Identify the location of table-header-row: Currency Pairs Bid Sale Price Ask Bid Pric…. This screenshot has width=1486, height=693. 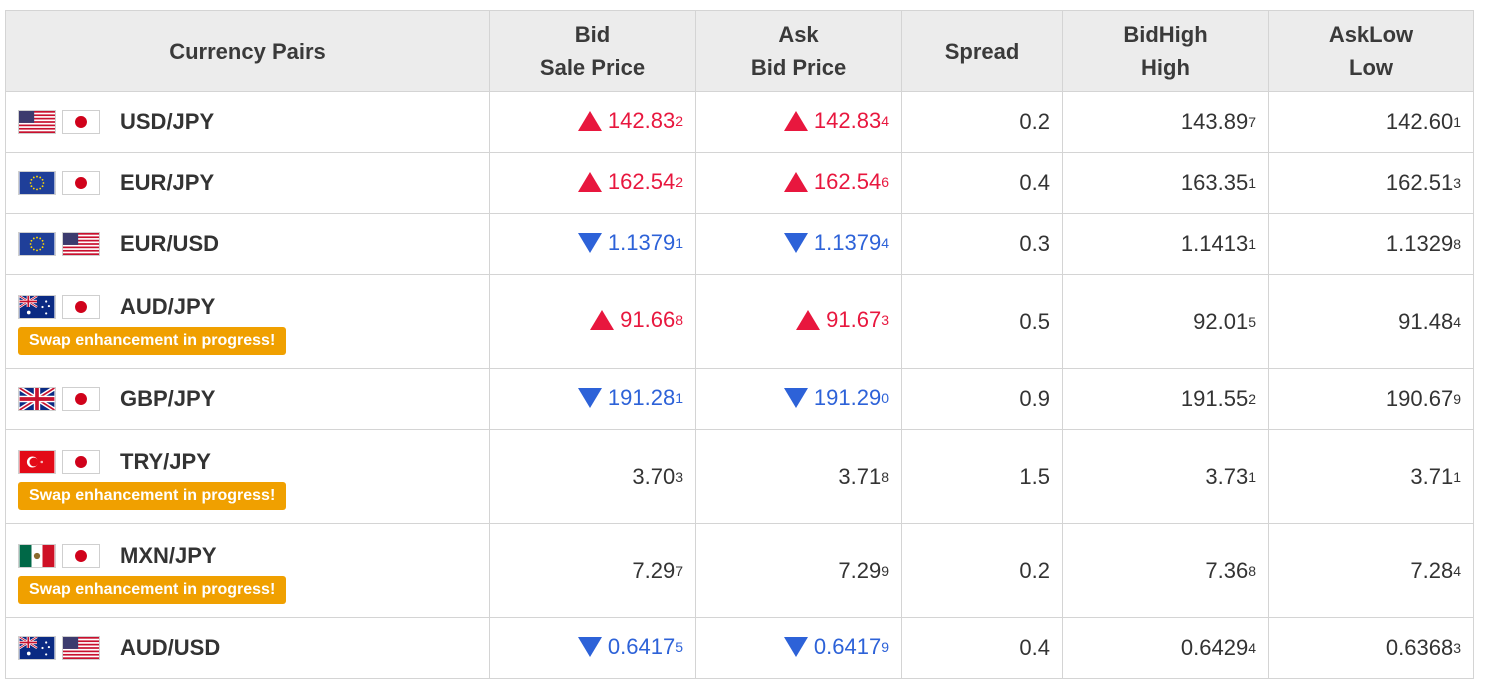
(739, 51).